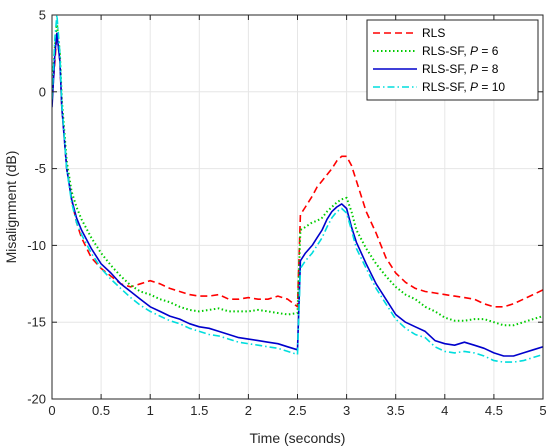  Describe the element at coordinates (11, 207) in the screenshot. I see `y-axis-label: Misalignment (dB)` at that location.